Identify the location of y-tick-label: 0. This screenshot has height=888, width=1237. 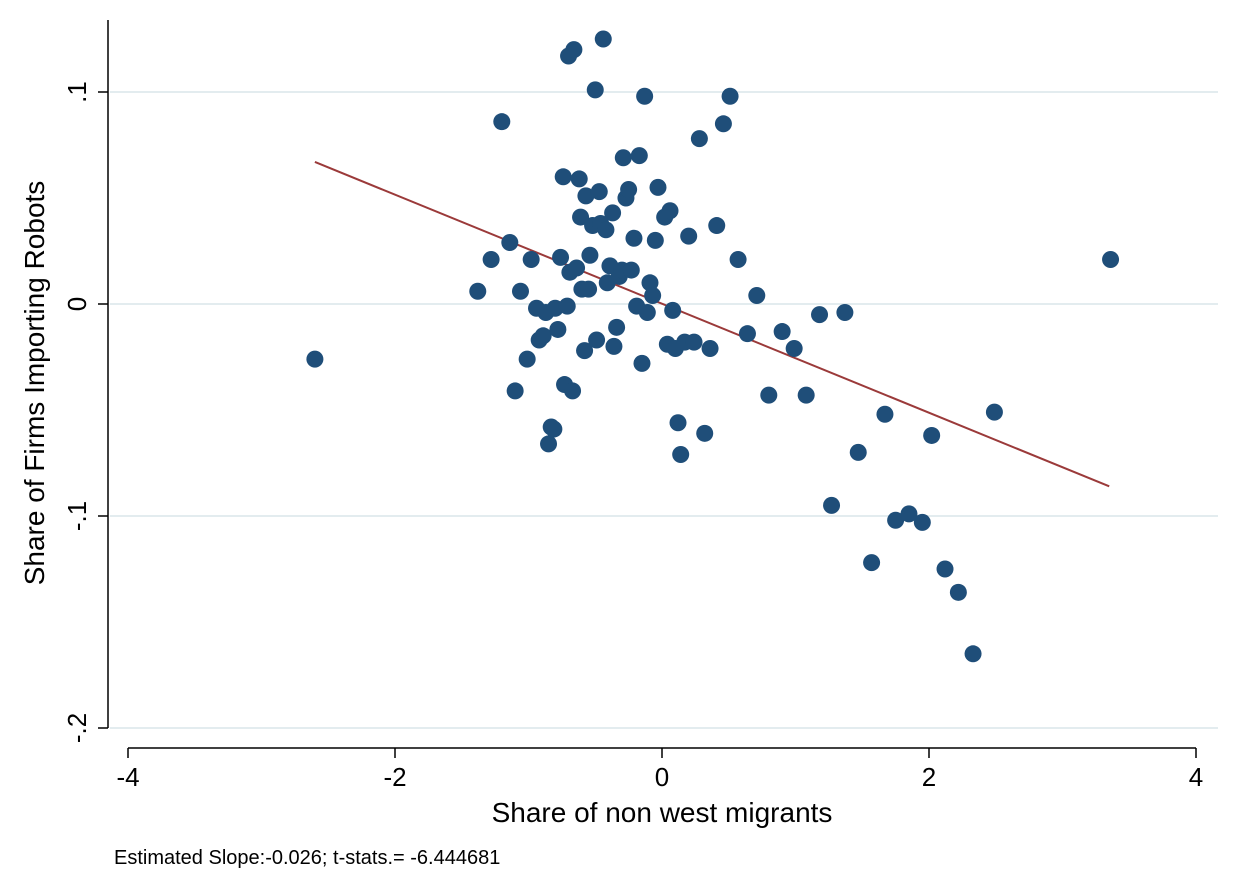
(77, 304).